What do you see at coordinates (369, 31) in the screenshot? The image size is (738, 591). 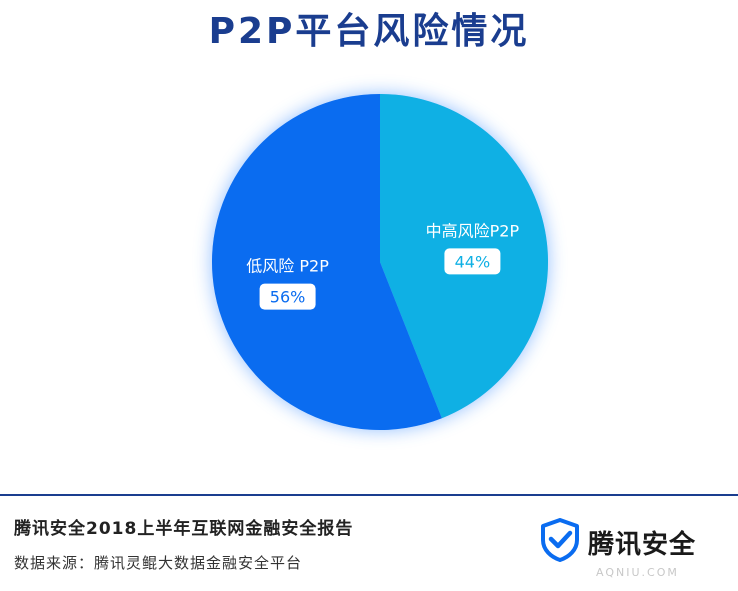 I see `page-title: P2P平台风险情况` at bounding box center [369, 31].